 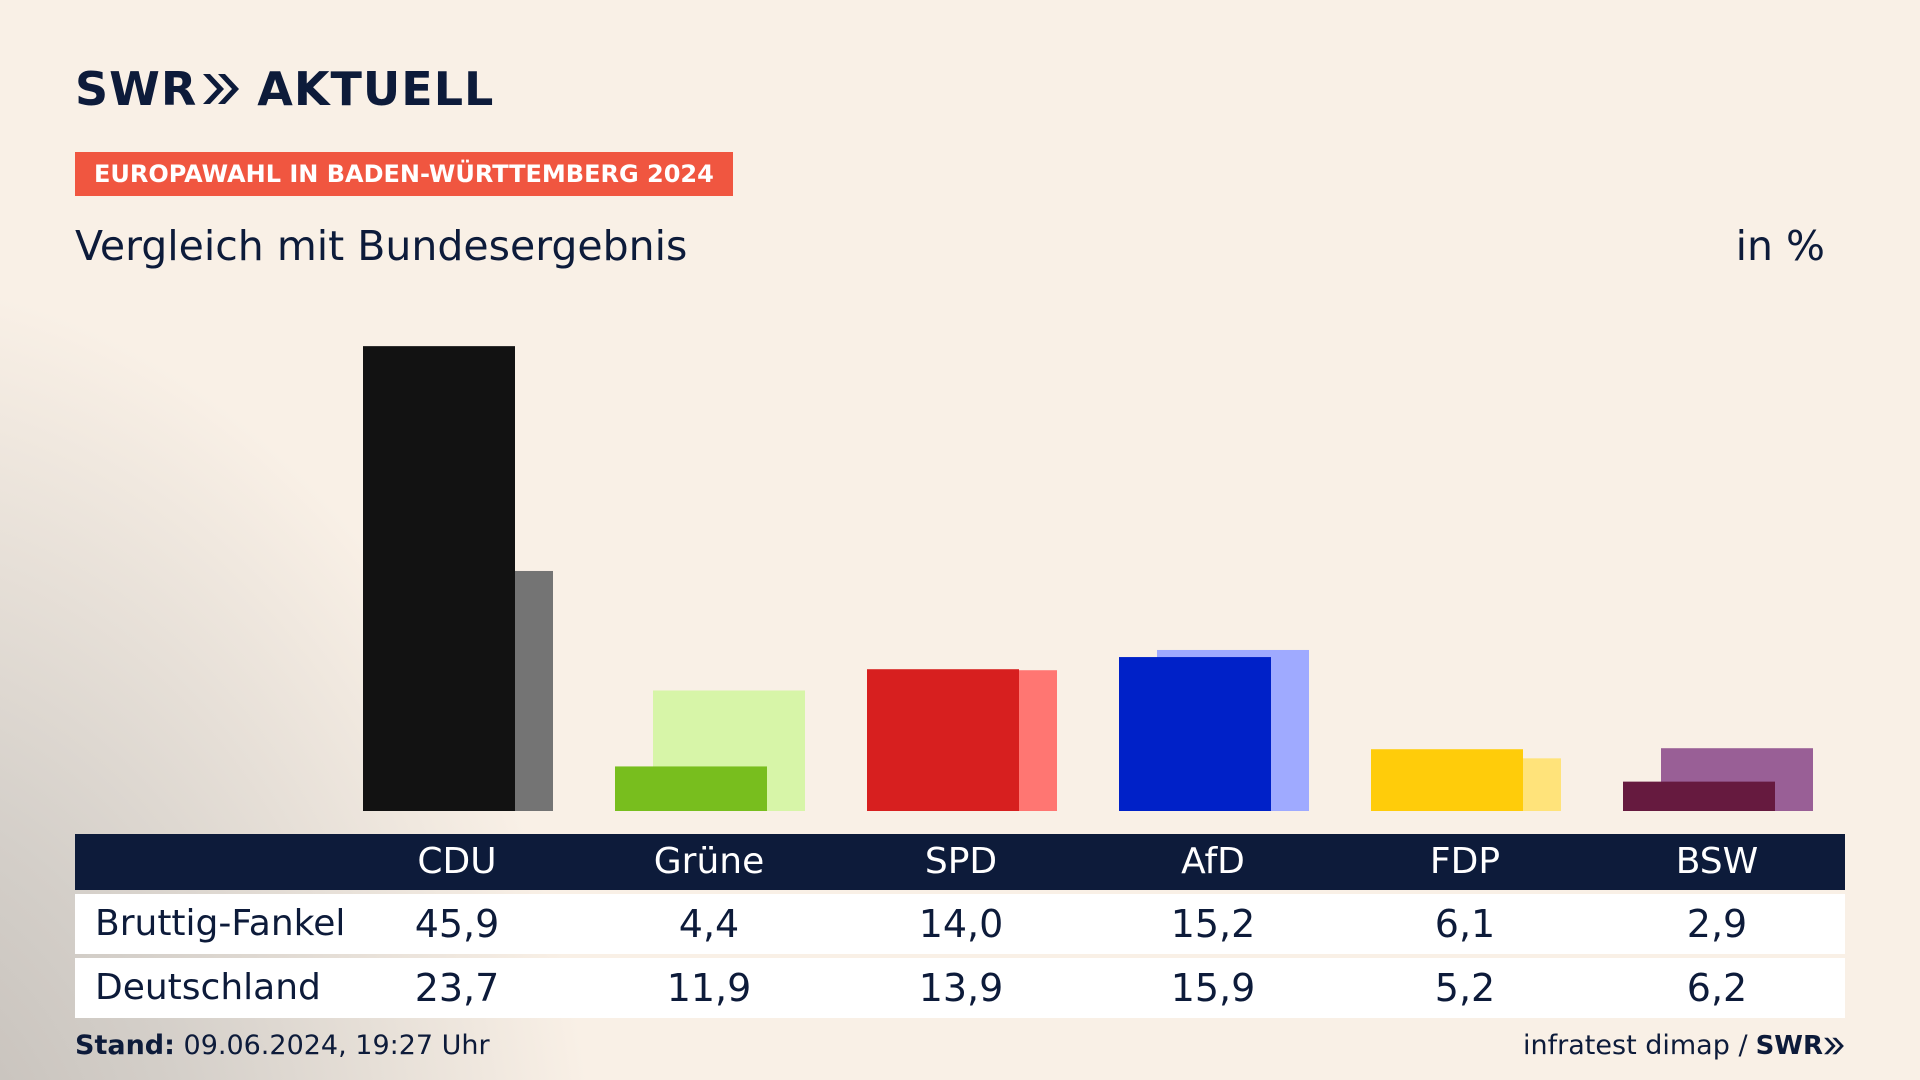 What do you see at coordinates (1447, 780) in the screenshot?
I see `bar-bruttig-fankel-fdp` at bounding box center [1447, 780].